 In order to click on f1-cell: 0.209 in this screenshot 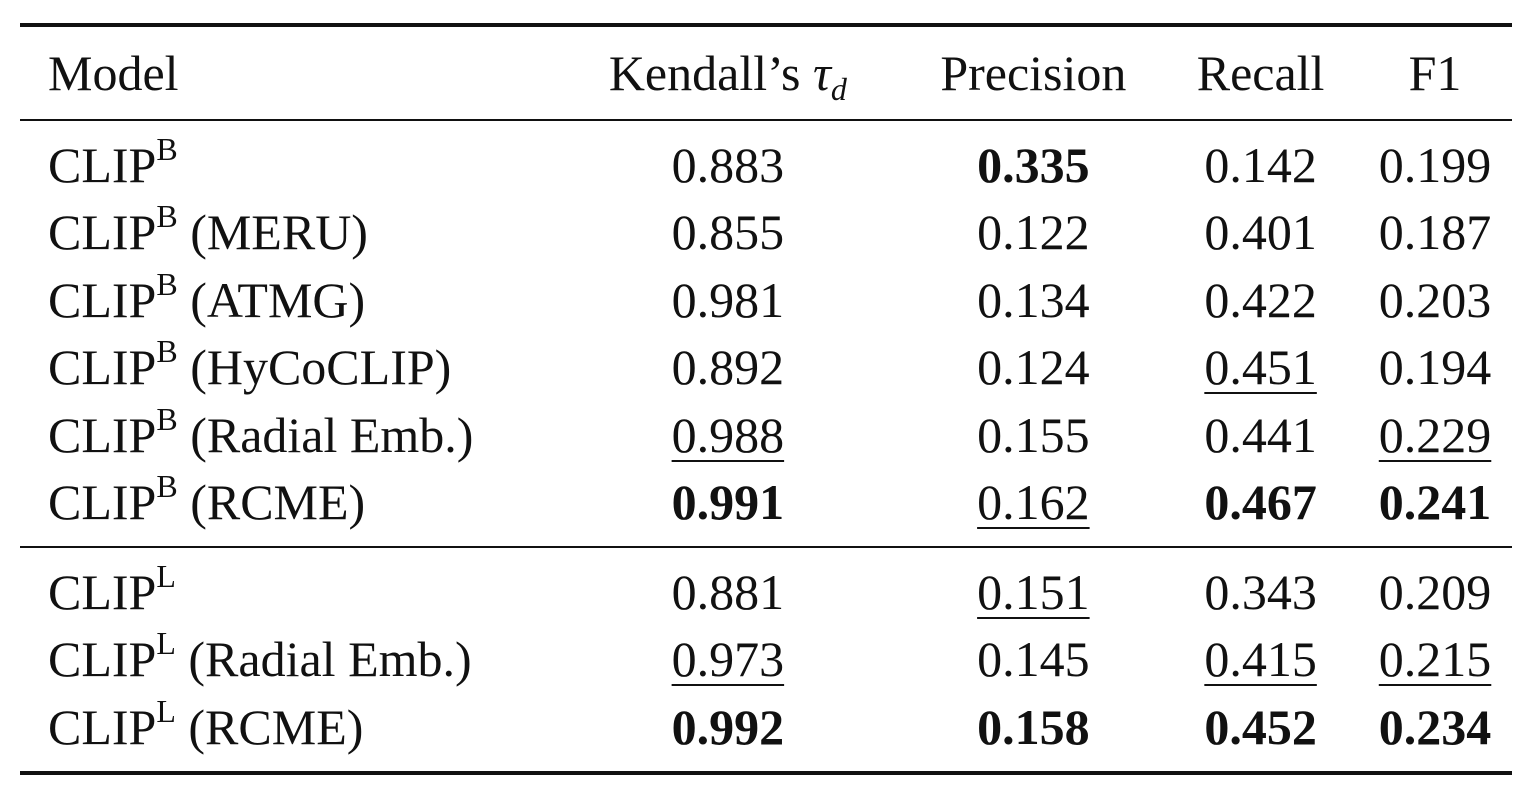, I will do `click(1435, 586)`.